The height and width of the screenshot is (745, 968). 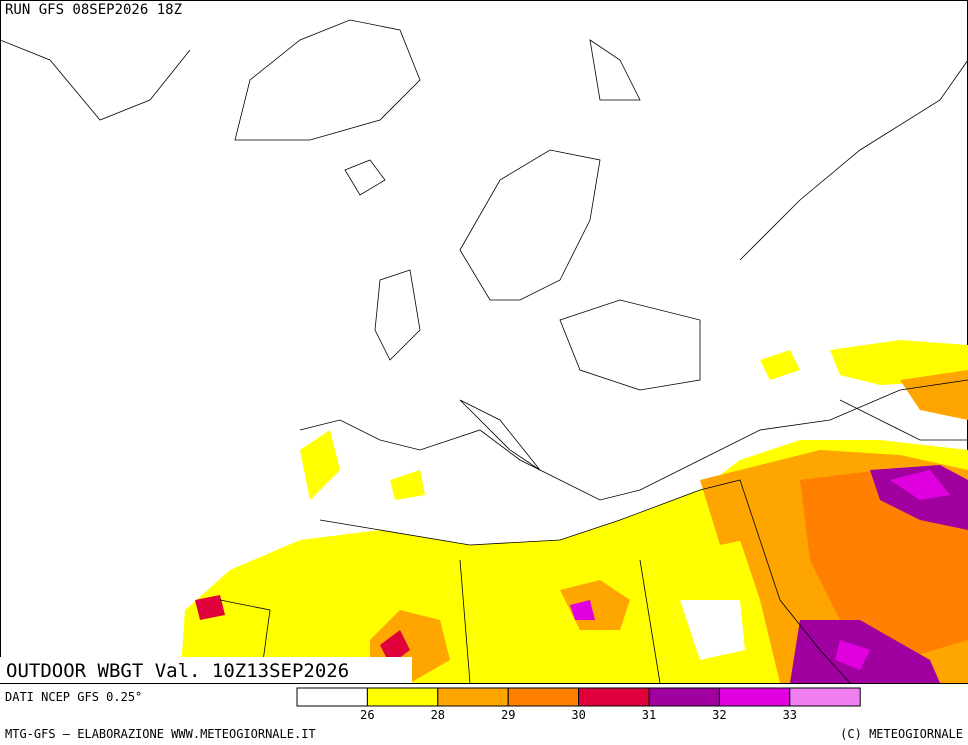 I want to click on legend: 26 28 29 30 31 32 33, so click(x=578, y=704).